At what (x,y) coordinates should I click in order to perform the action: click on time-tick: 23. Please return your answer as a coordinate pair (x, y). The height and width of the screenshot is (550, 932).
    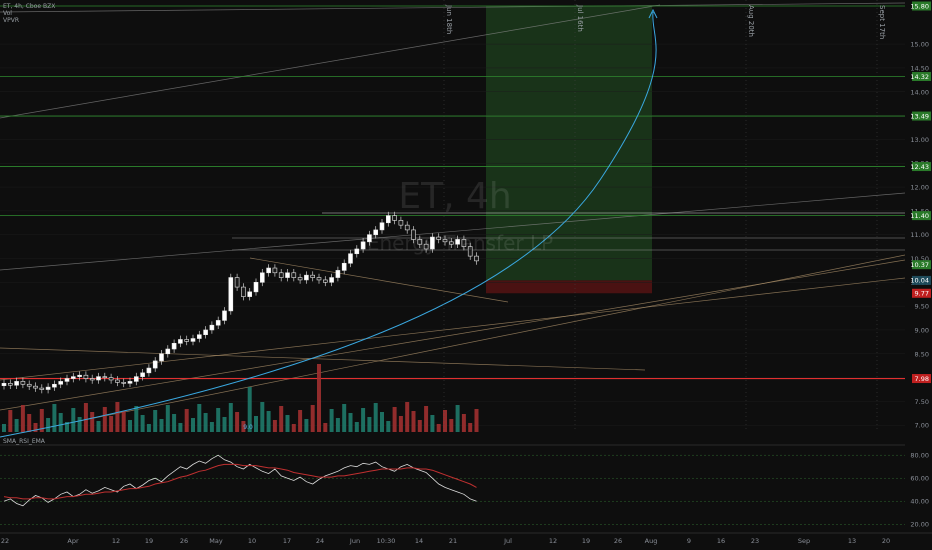
    Looking at the image, I should click on (755, 541).